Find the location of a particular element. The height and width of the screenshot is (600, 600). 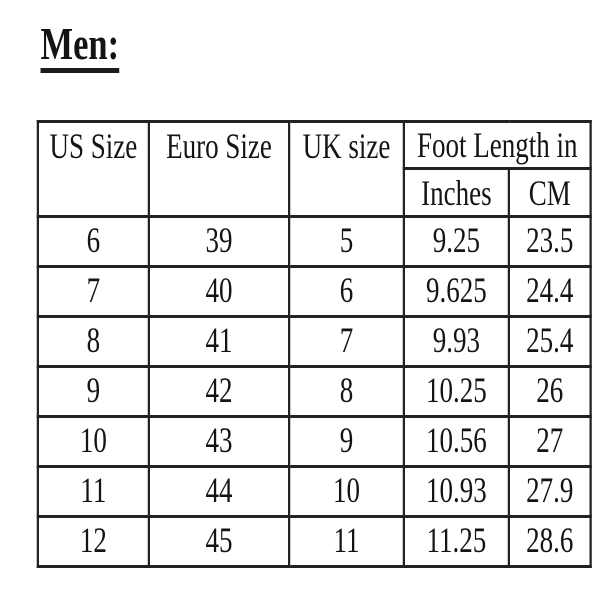

table-row: 9 42 8 10.25 26 is located at coordinates (314, 391).